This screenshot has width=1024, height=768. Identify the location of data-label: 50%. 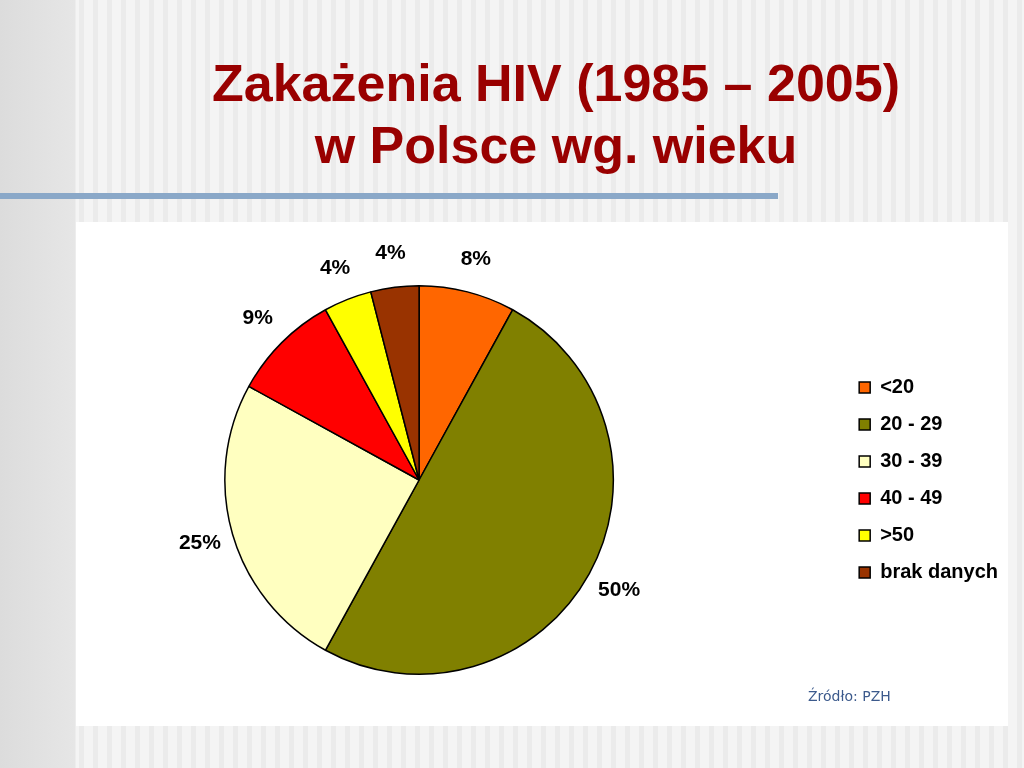
(619, 588).